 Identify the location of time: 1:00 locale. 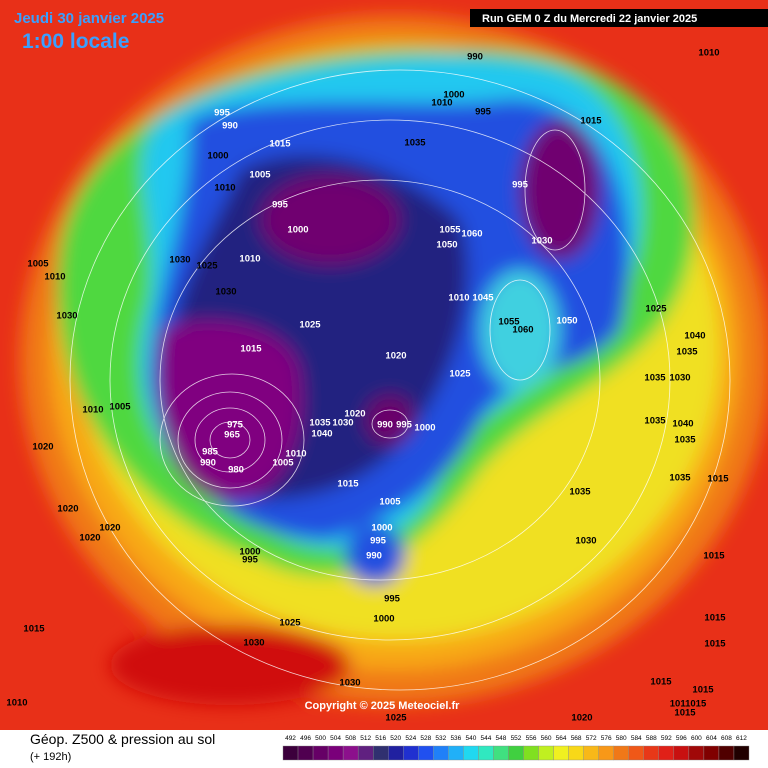
(75, 41).